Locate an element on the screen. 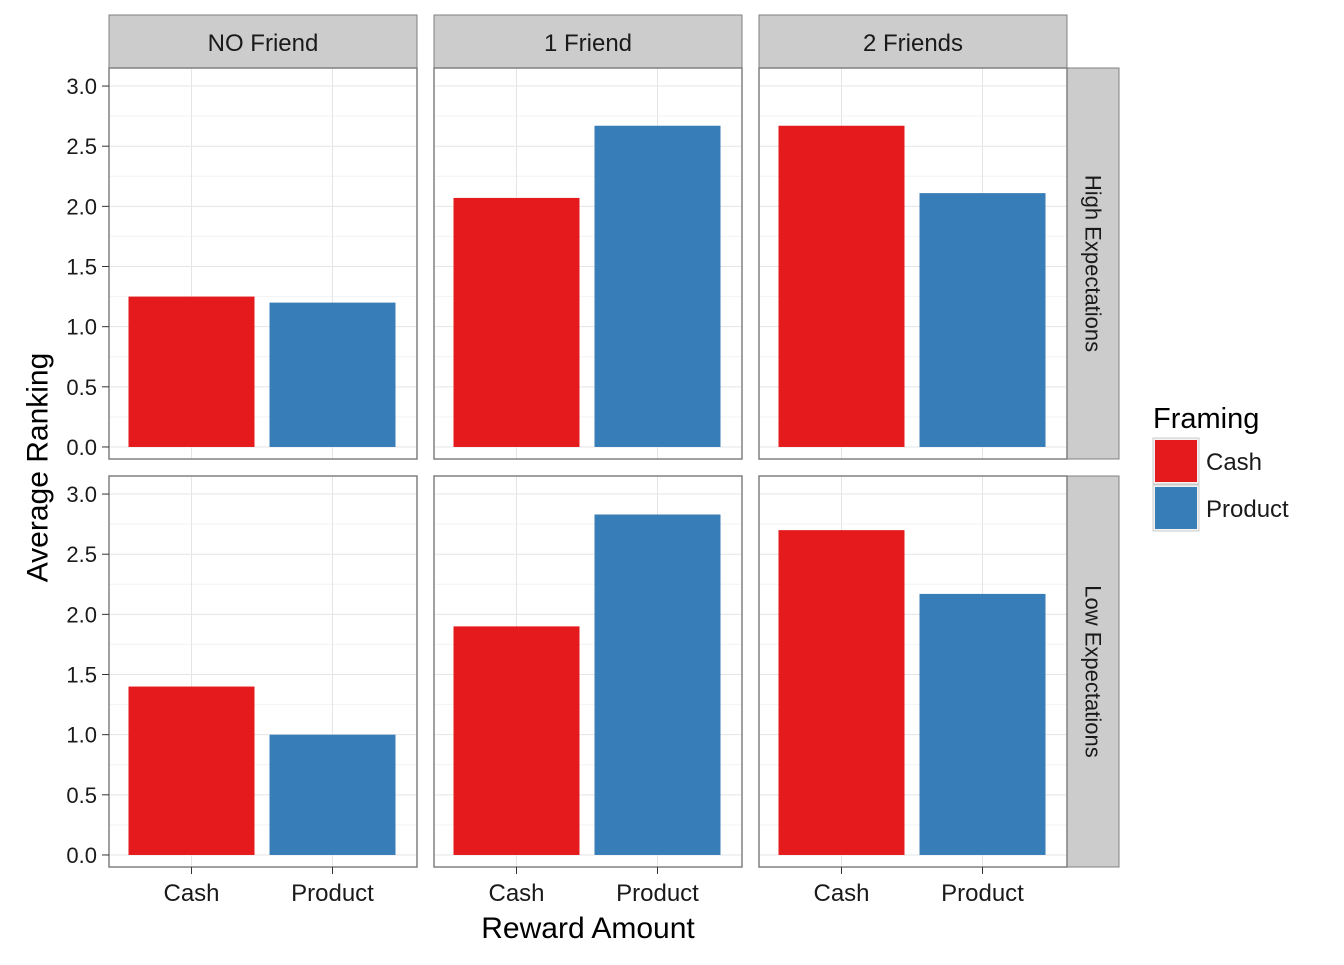 This screenshot has width=1344, height=965. facet-label-1: 1 Friend is located at coordinates (588, 43).